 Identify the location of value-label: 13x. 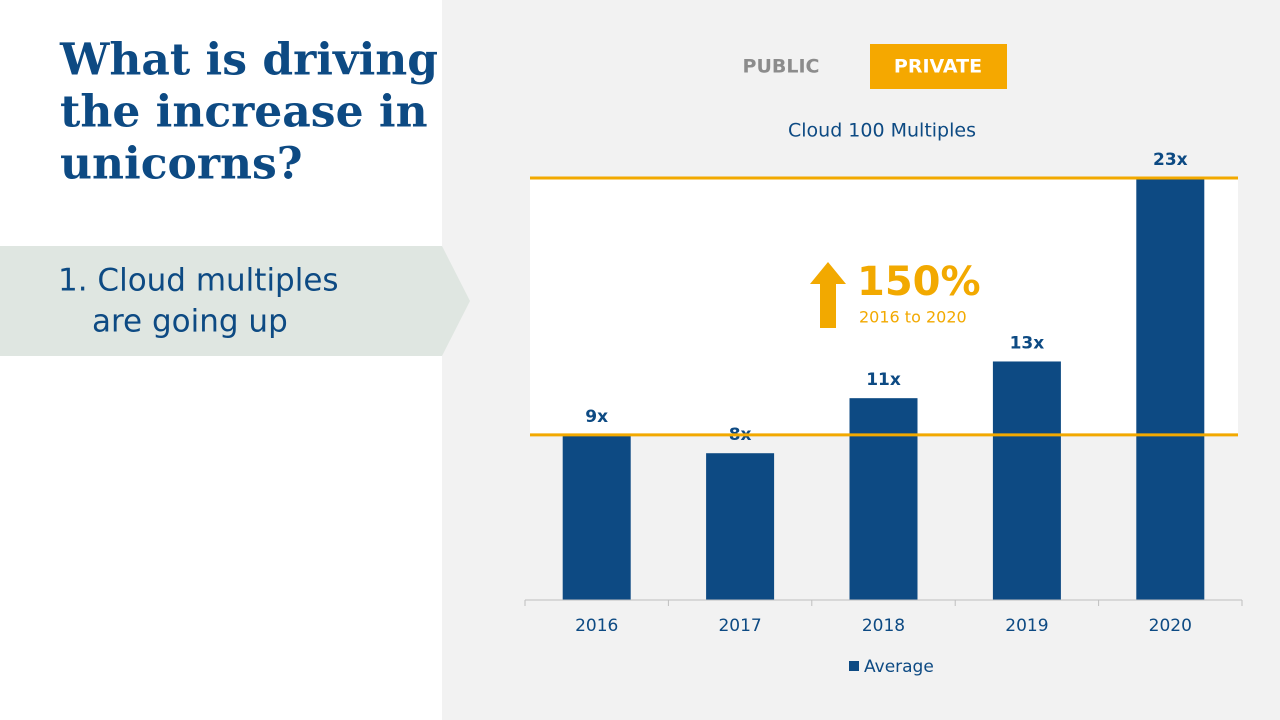
(1027, 343).